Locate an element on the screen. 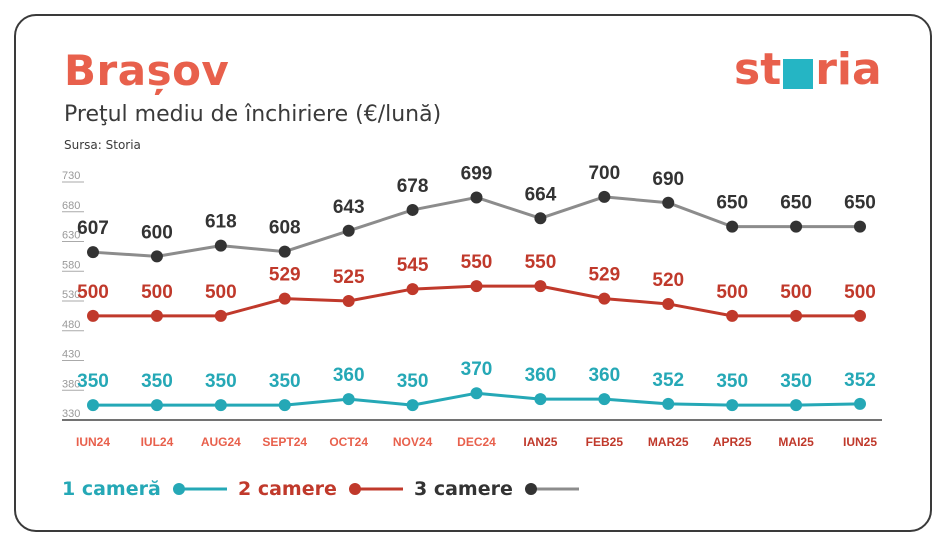 The width and height of the screenshot is (950, 550). data-label-3-camere: 678 is located at coordinates (413, 186).